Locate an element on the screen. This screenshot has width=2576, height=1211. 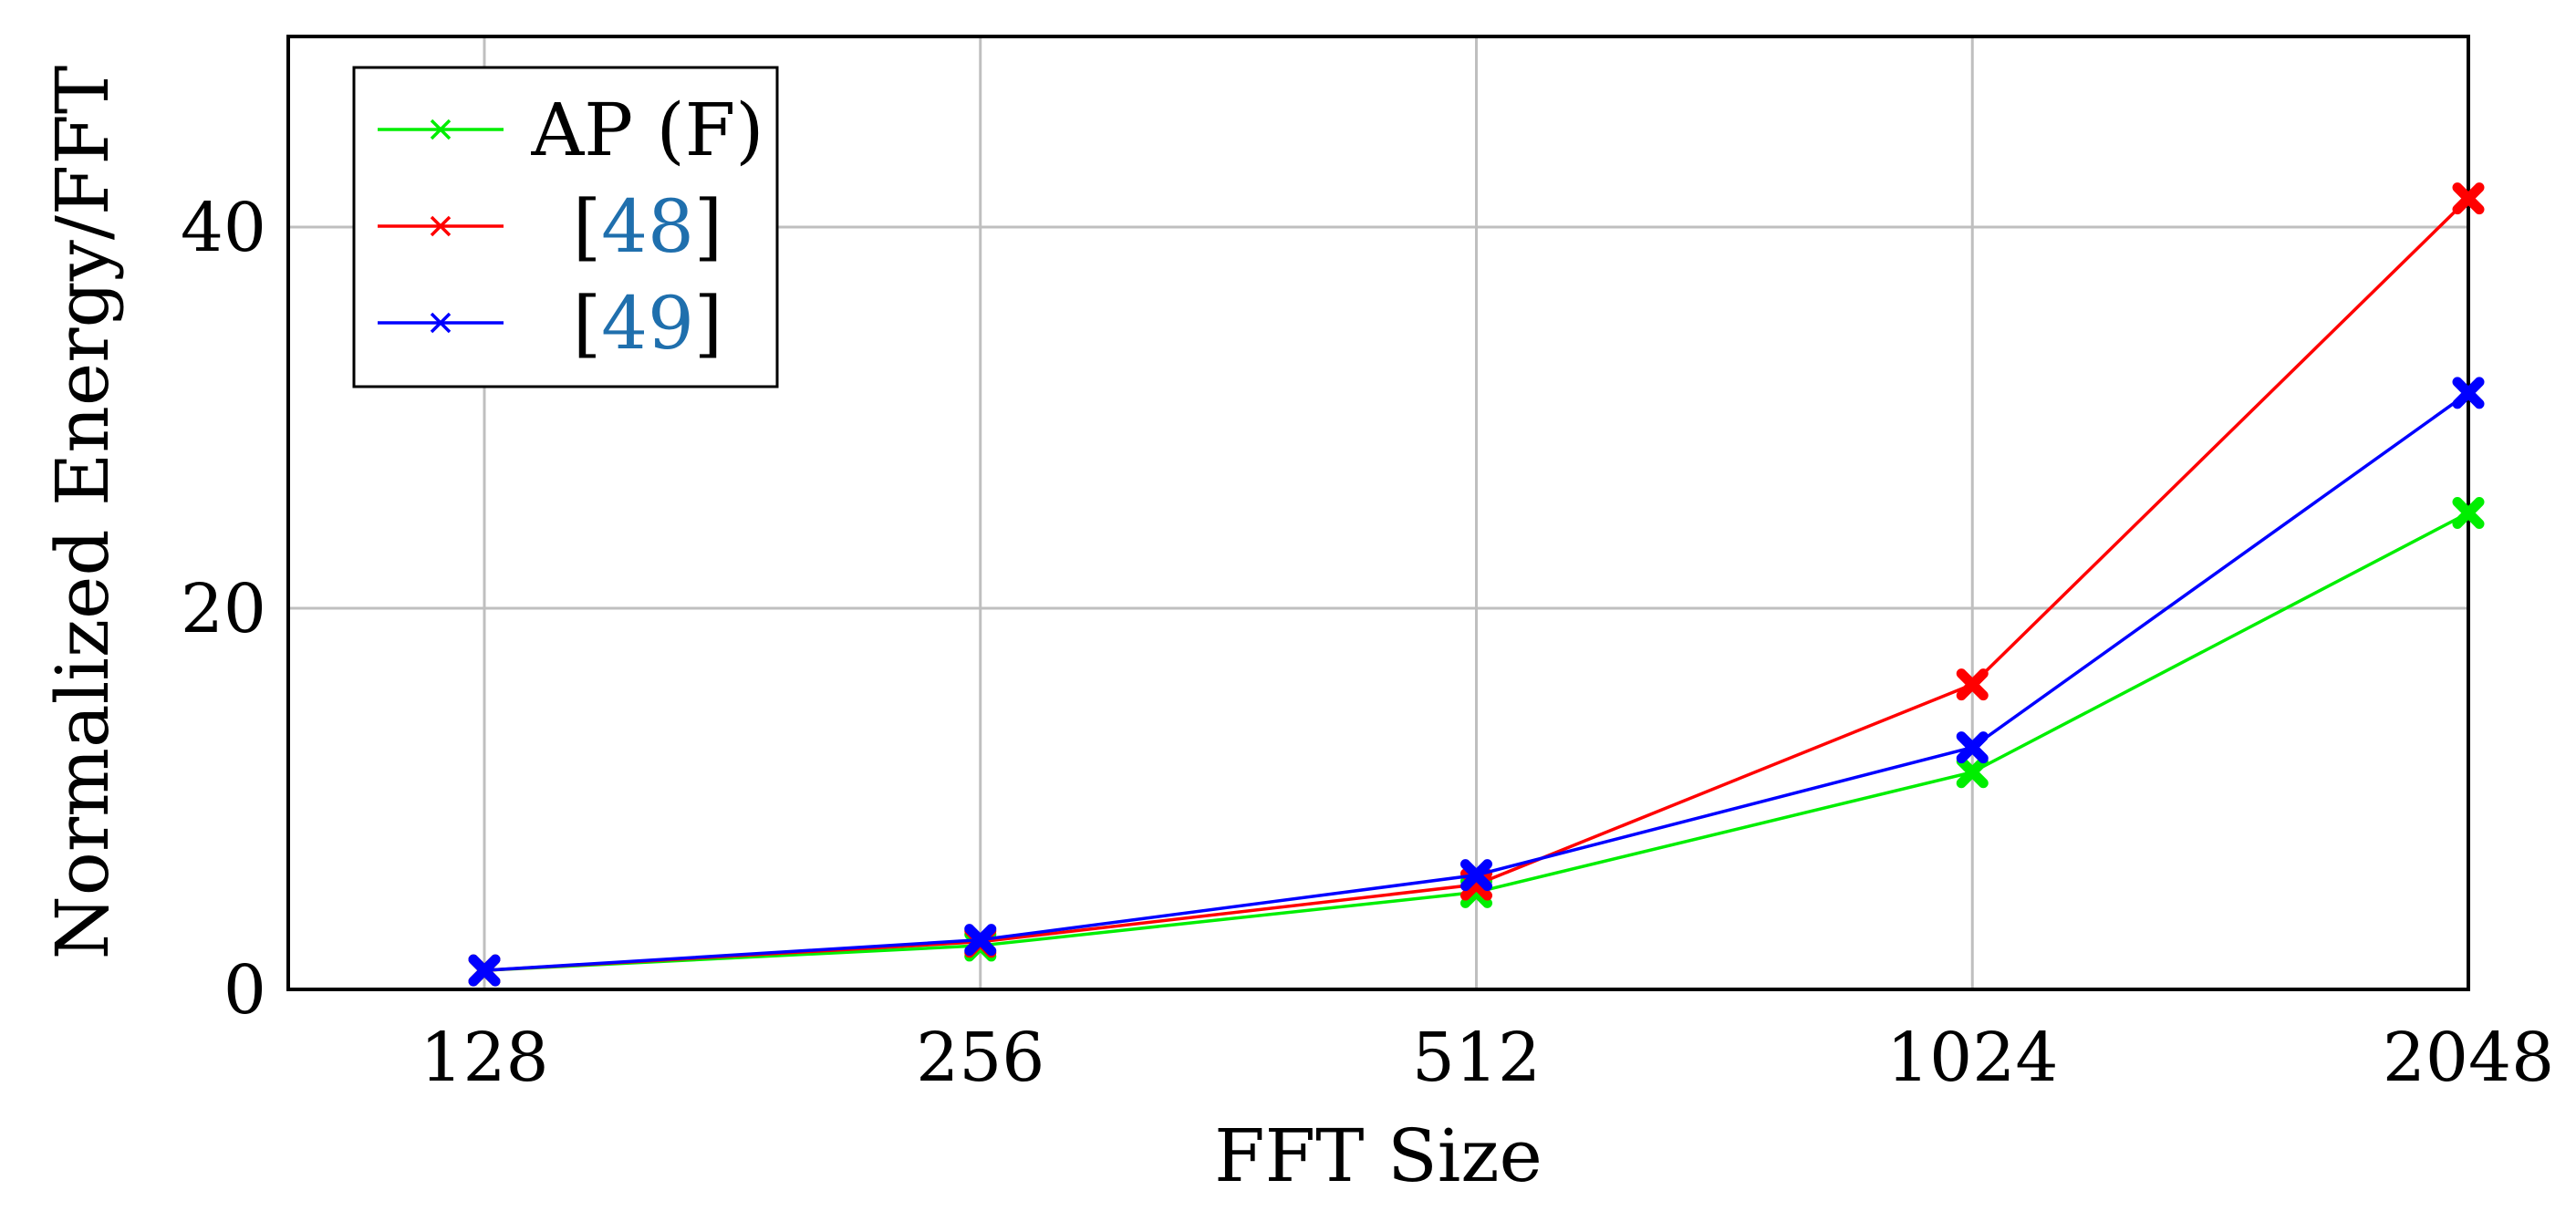
y-tick-label: 0 is located at coordinates (245, 990).